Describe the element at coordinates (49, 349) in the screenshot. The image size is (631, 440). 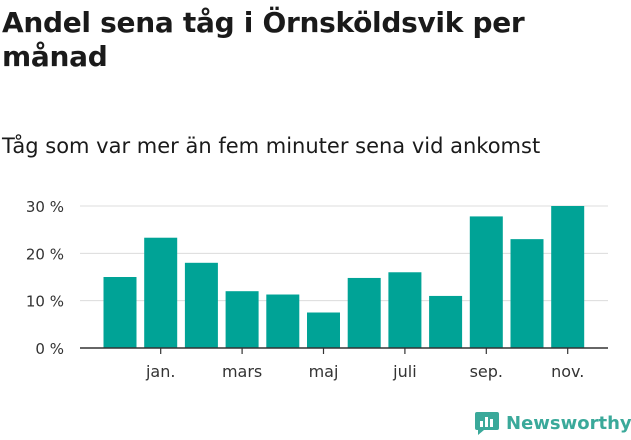
I see `y-tick-label: 0 %` at that location.